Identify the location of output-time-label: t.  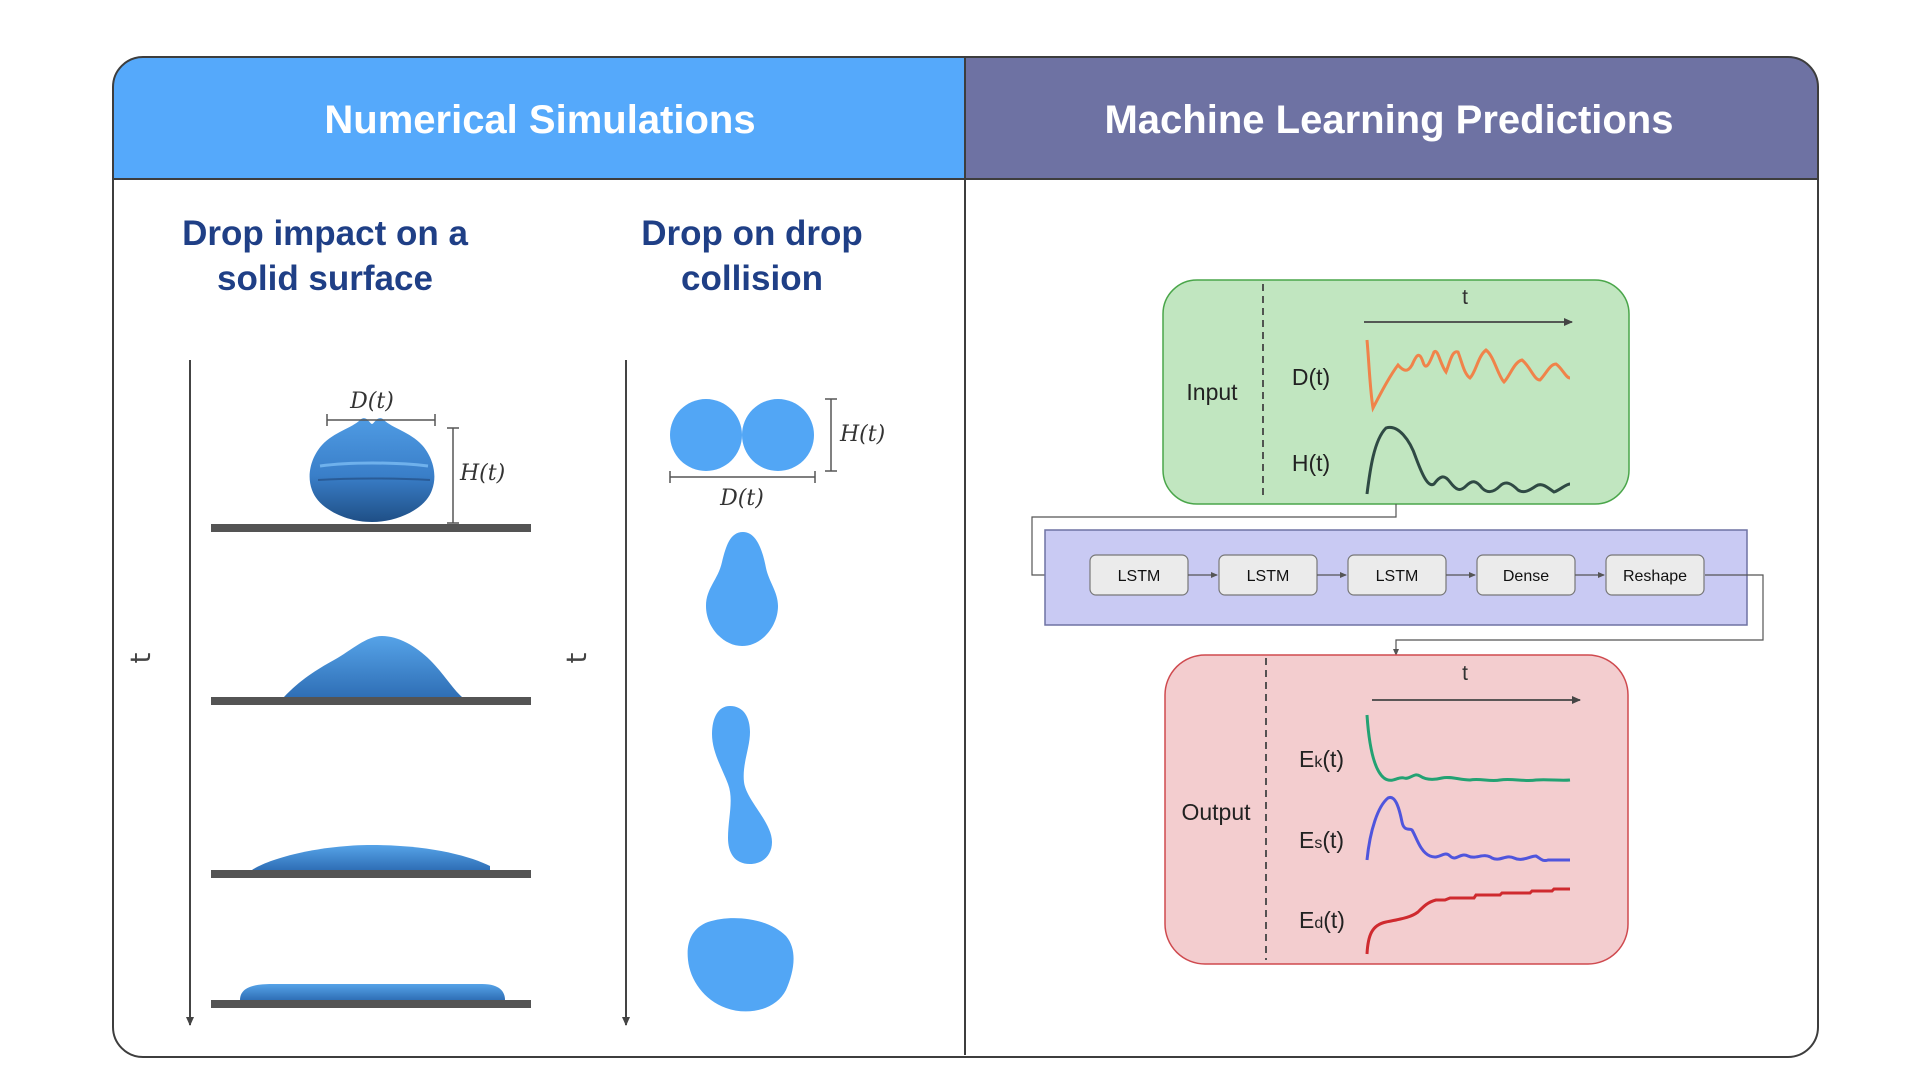
(1465, 673).